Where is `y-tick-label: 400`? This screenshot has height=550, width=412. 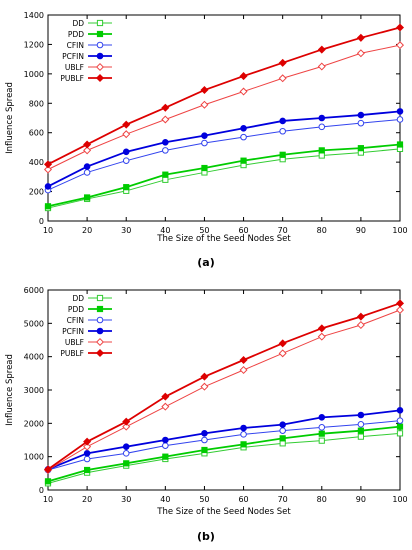 y-tick-label: 400 is located at coordinates (36, 162).